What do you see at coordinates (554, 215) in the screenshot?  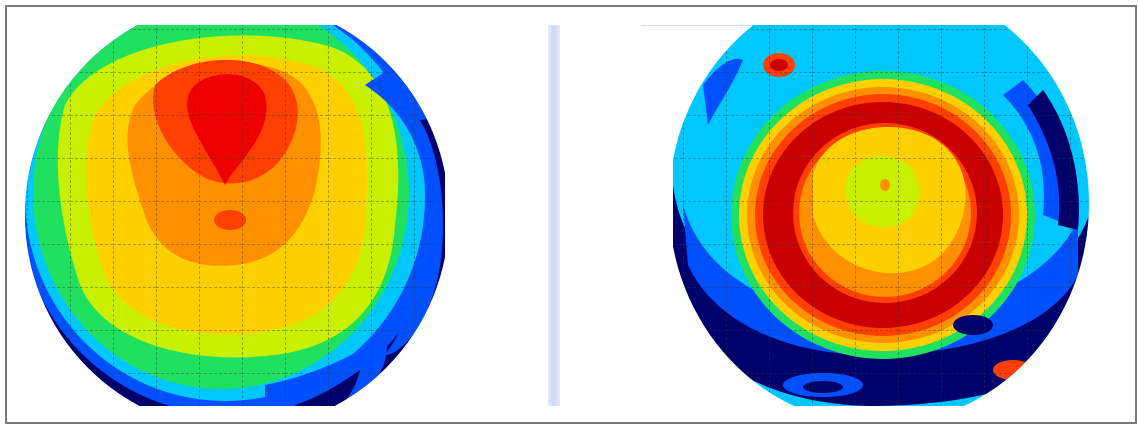 I see `panel-divider` at bounding box center [554, 215].